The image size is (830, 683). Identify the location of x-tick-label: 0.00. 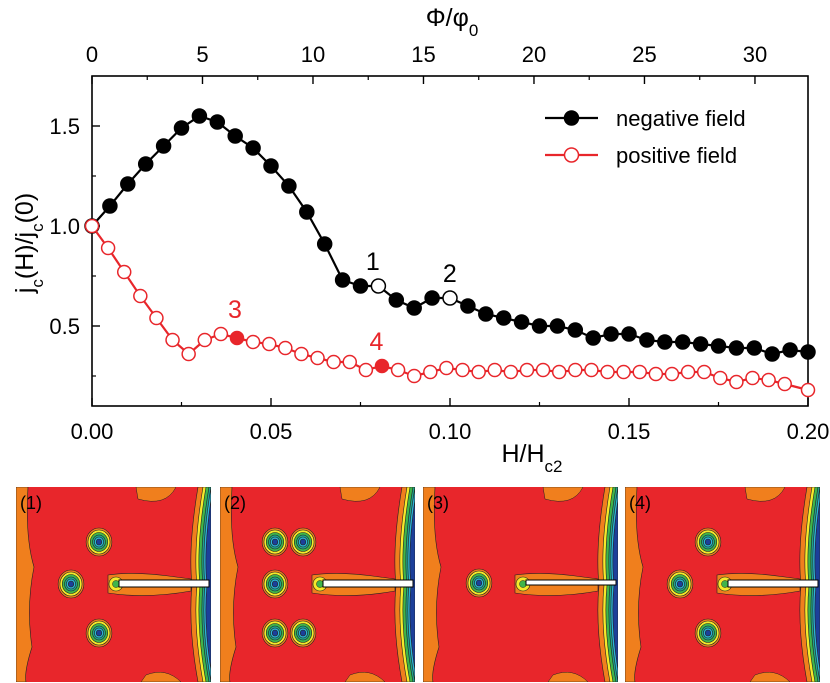
(92, 431).